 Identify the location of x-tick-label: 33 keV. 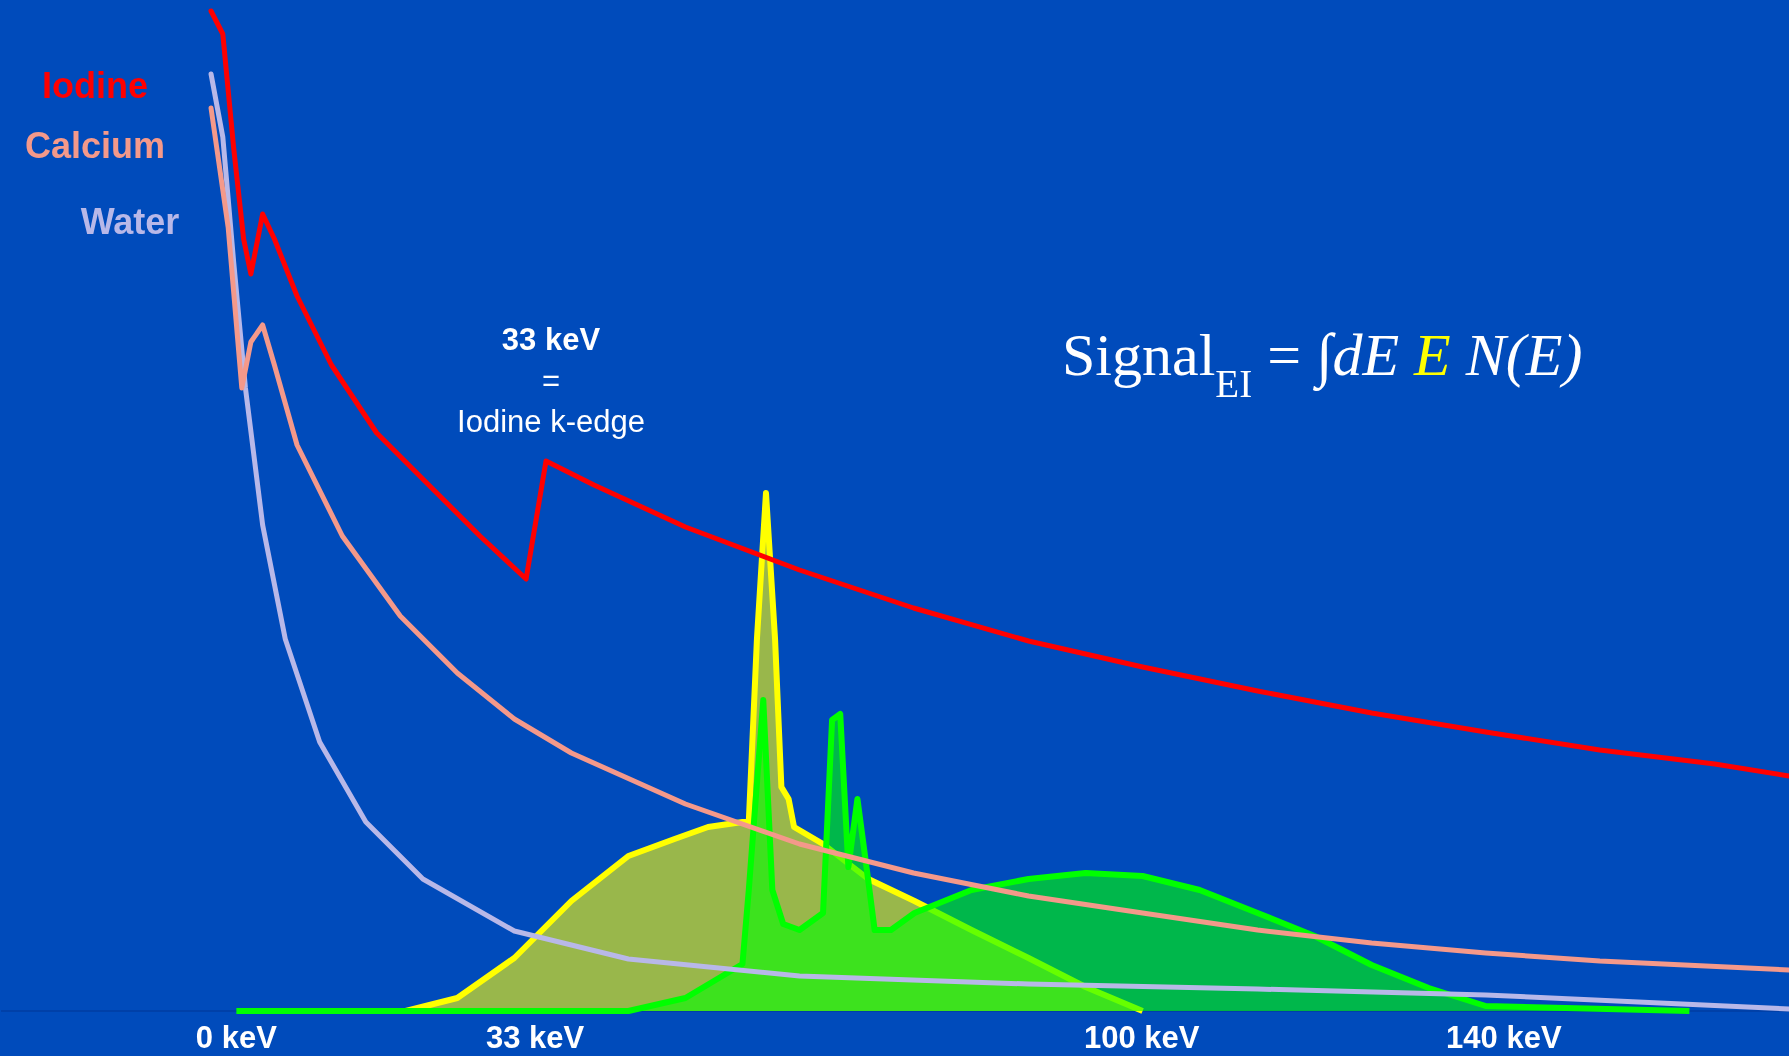
(535, 1038).